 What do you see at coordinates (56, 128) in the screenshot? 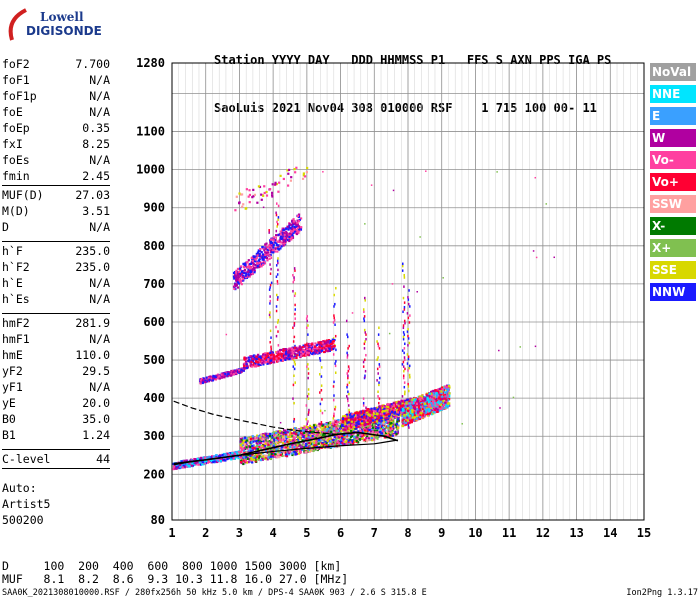
I see `param-row: foEp 0.35` at bounding box center [56, 128].